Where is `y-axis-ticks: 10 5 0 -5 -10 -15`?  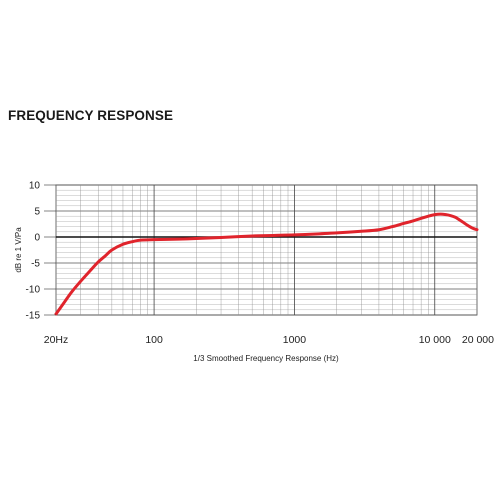
y-axis-ticks: 10 5 0 -5 -10 -15 is located at coordinates (41, 251).